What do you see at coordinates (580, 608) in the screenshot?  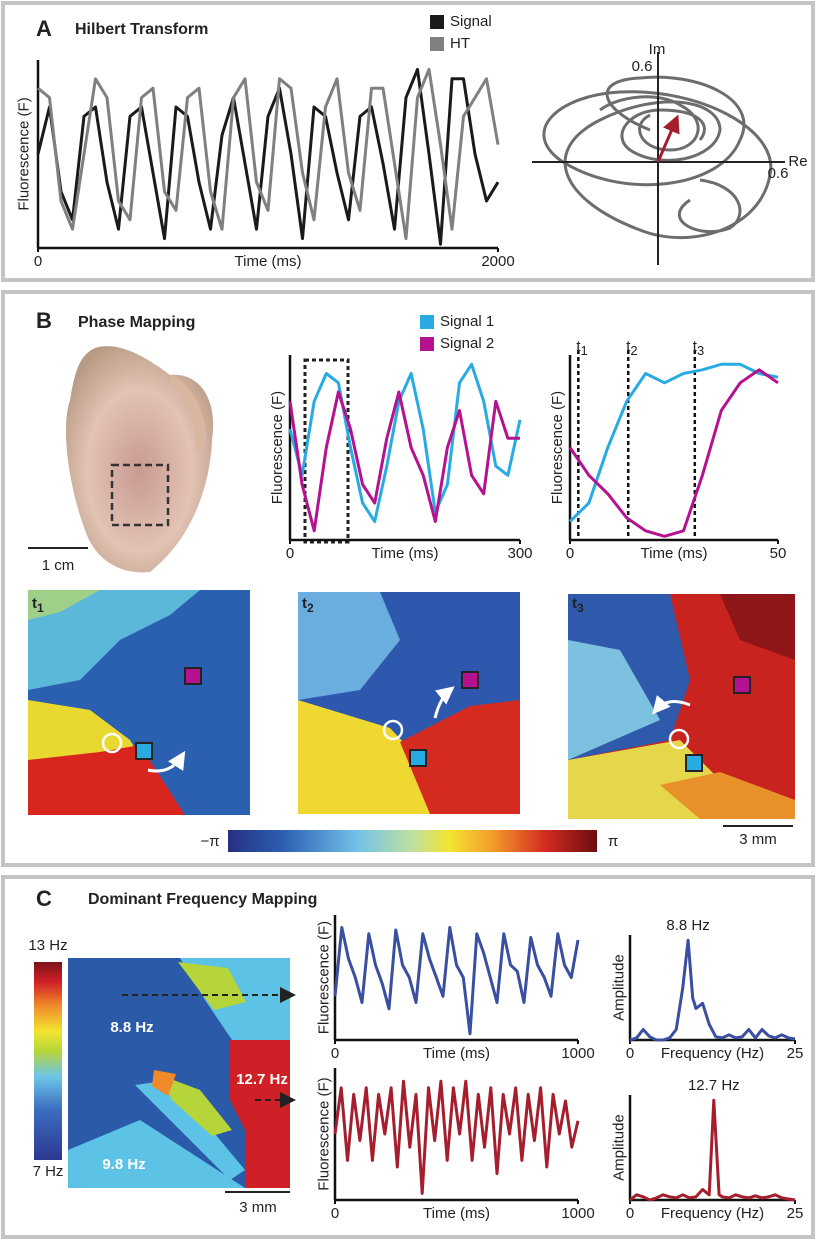 I see `map-label-sub: 3` at bounding box center [580, 608].